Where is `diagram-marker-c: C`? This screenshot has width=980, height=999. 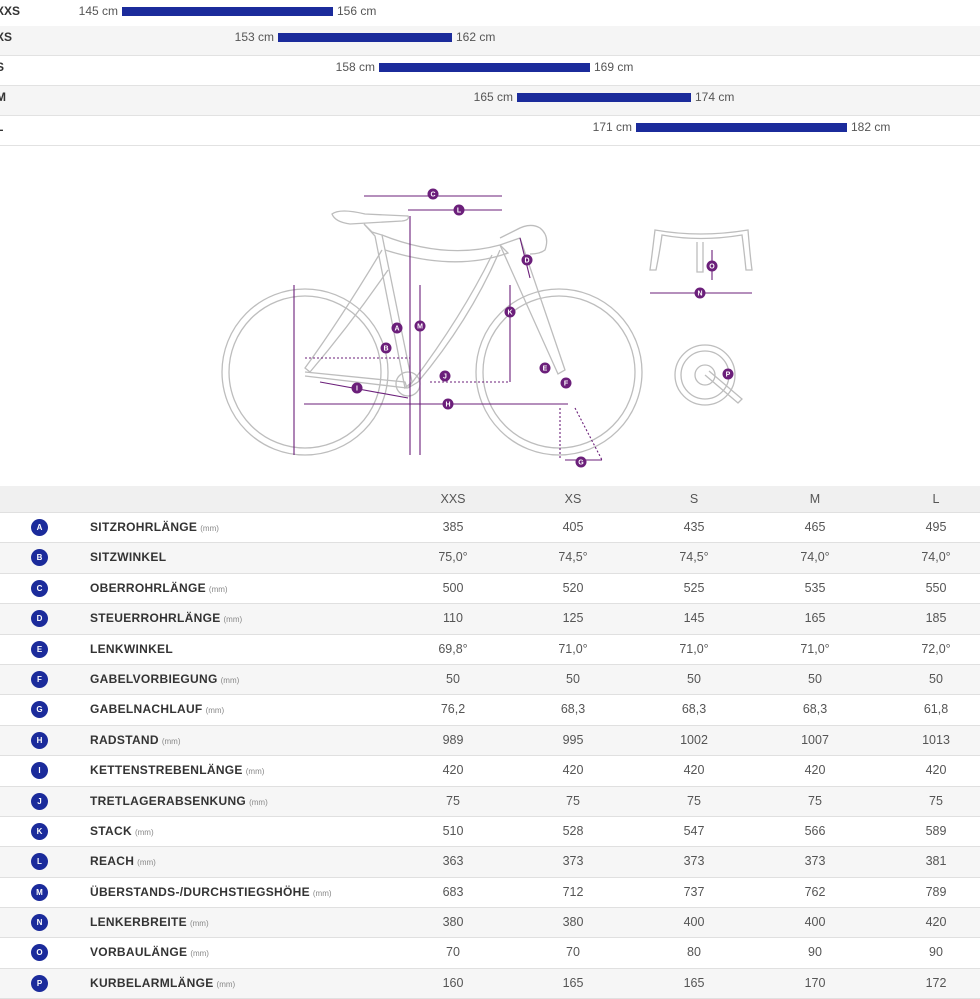
diagram-marker-c: C is located at coordinates (433, 194).